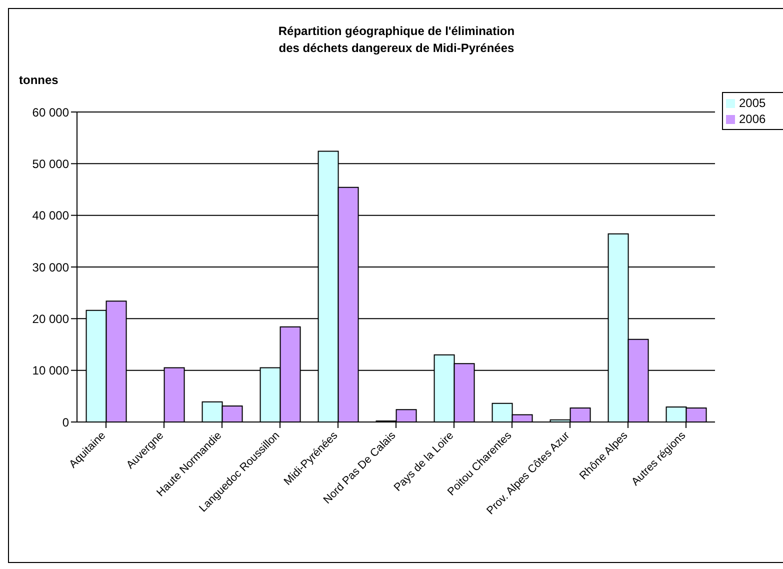 The image size is (783, 569). What do you see at coordinates (51, 215) in the screenshot?
I see `y-tick-label: 40 000` at bounding box center [51, 215].